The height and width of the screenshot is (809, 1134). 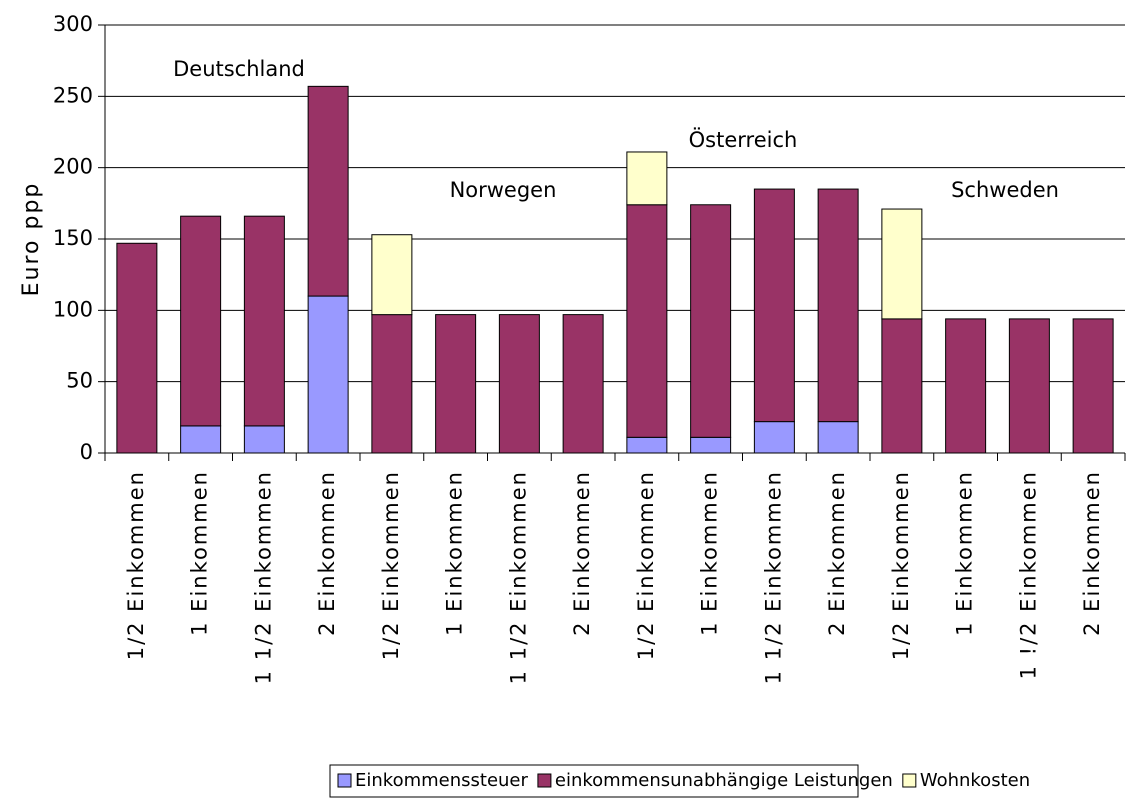 What do you see at coordinates (73, 167) in the screenshot?
I see `y-tick-label: 200` at bounding box center [73, 167].